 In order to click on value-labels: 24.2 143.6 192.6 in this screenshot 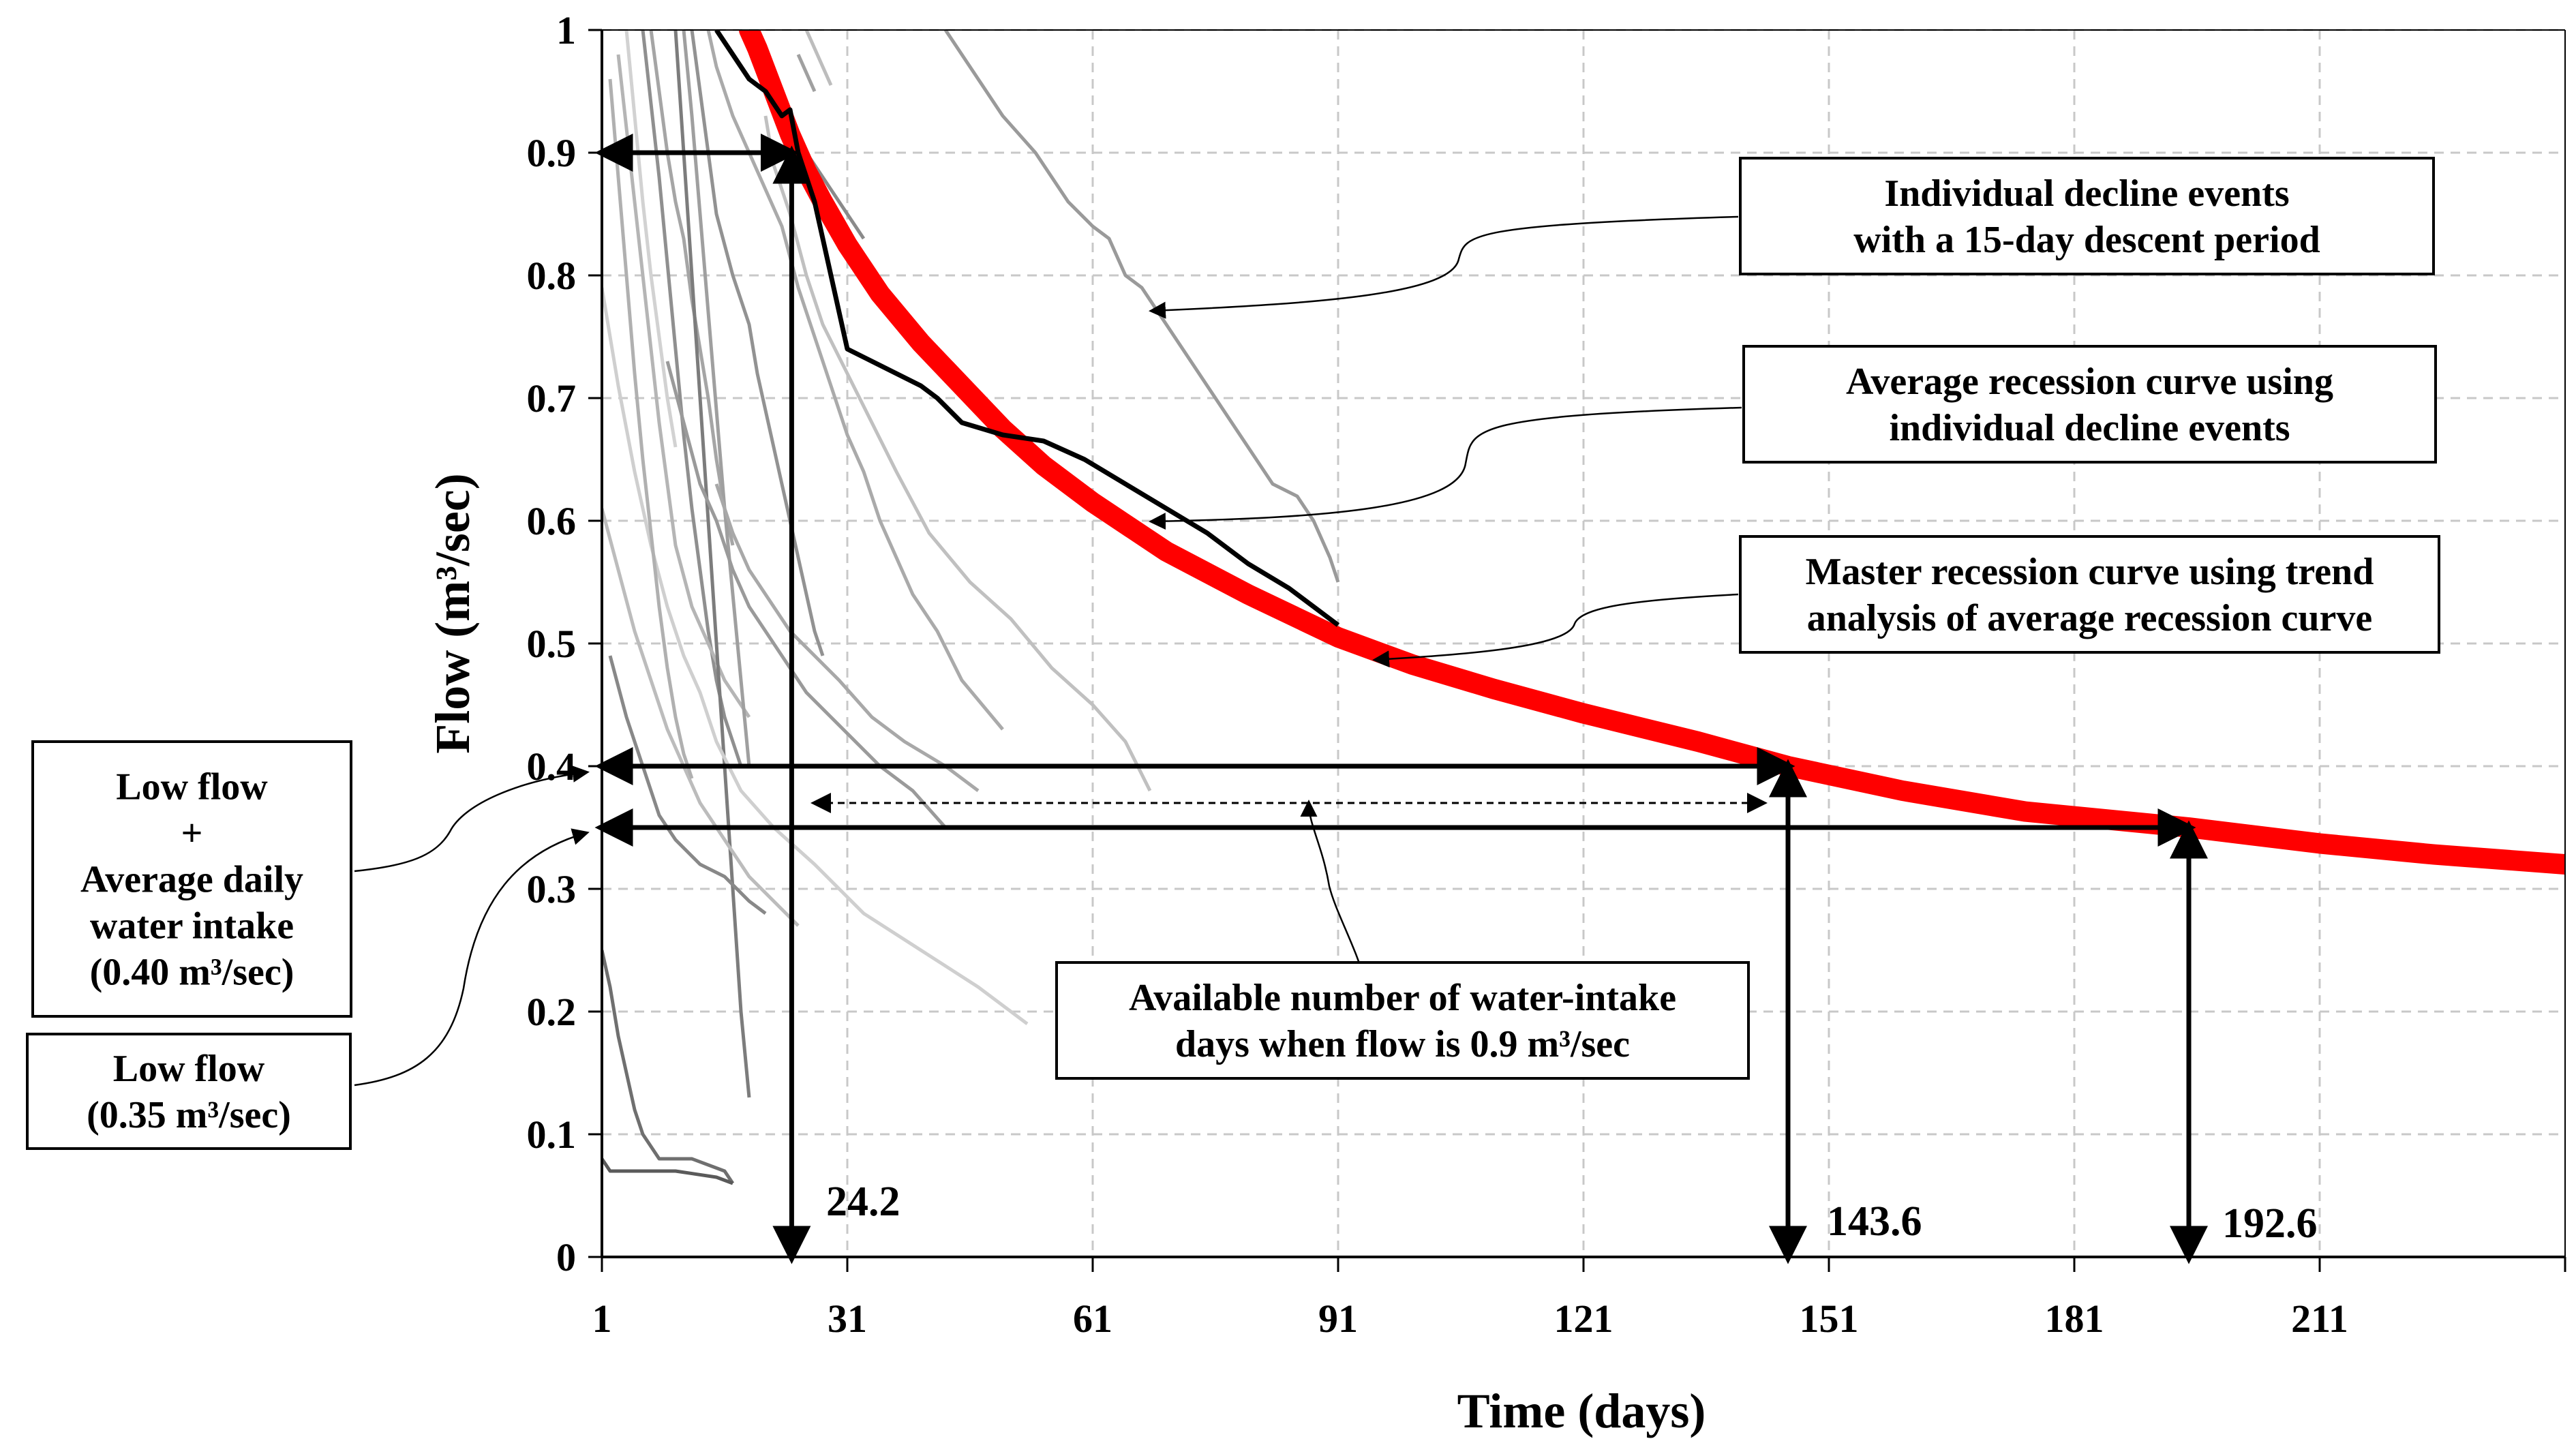, I will do `click(1572, 1213)`.